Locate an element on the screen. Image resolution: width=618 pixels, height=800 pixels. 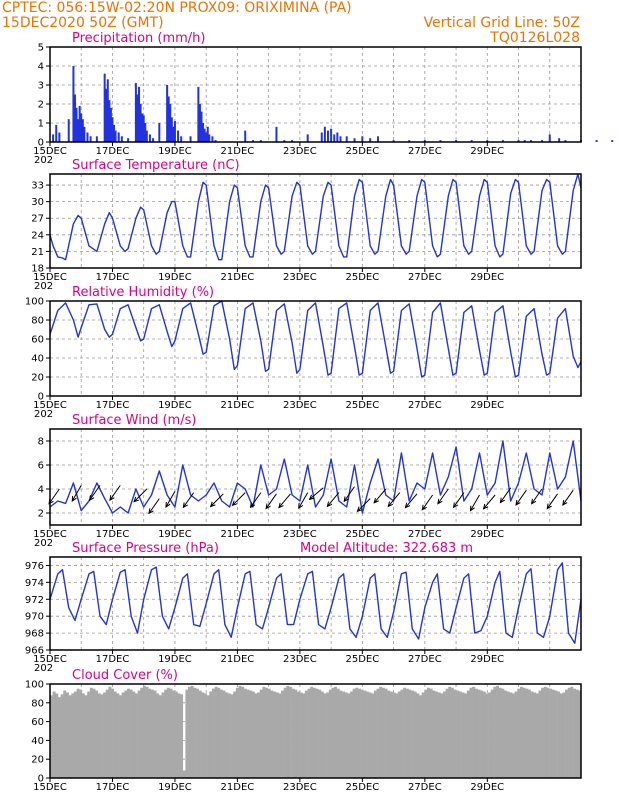
y-tick-label: 6 is located at coordinates (41, 466).